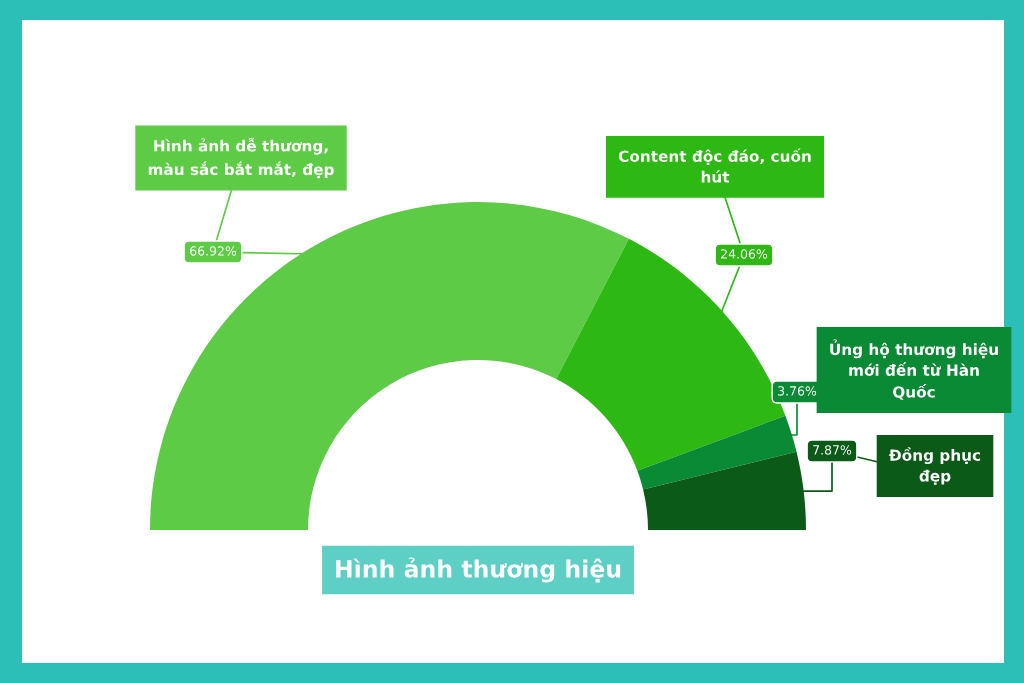 The width and height of the screenshot is (1024, 683). I want to click on data-label: 3.76%, so click(797, 391).